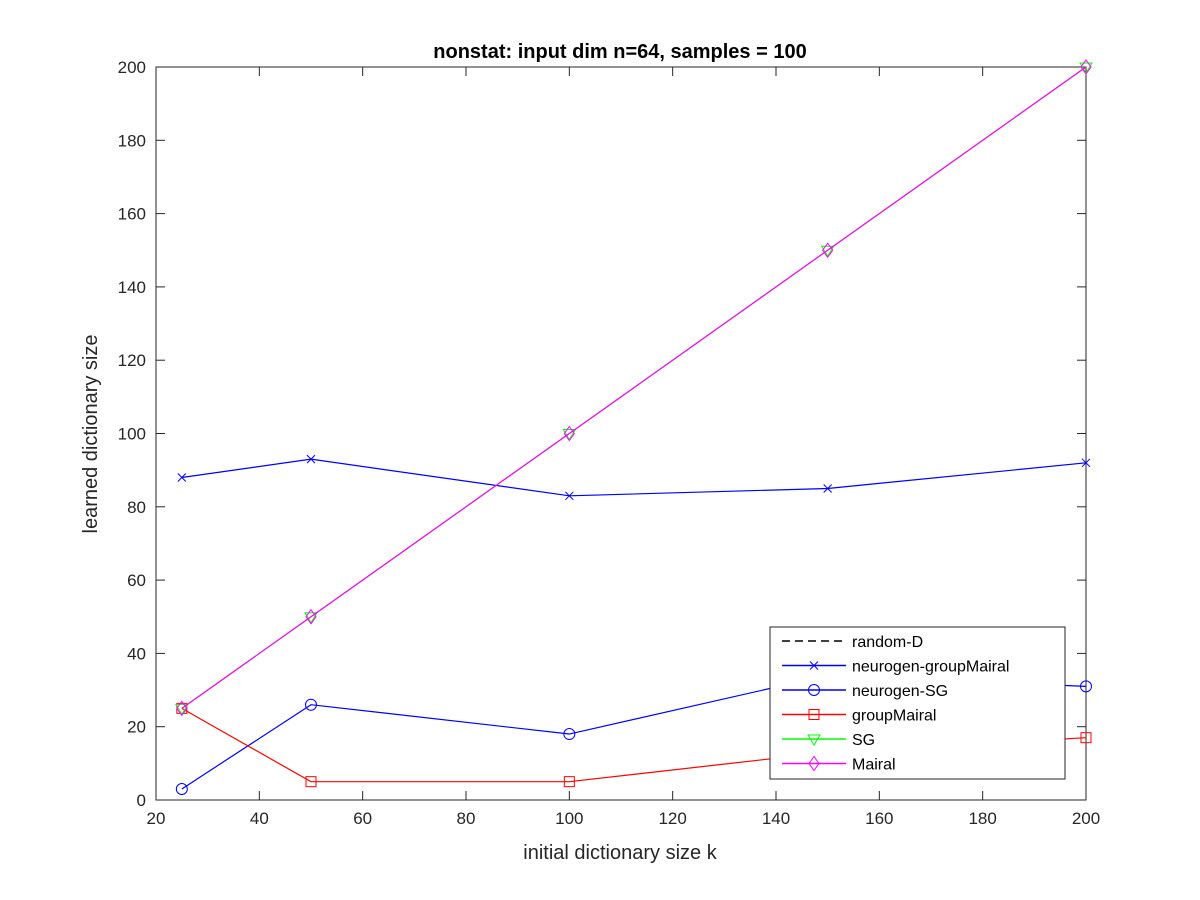 Image resolution: width=1200 pixels, height=900 pixels. I want to click on x-tick-label: 100, so click(569, 818).